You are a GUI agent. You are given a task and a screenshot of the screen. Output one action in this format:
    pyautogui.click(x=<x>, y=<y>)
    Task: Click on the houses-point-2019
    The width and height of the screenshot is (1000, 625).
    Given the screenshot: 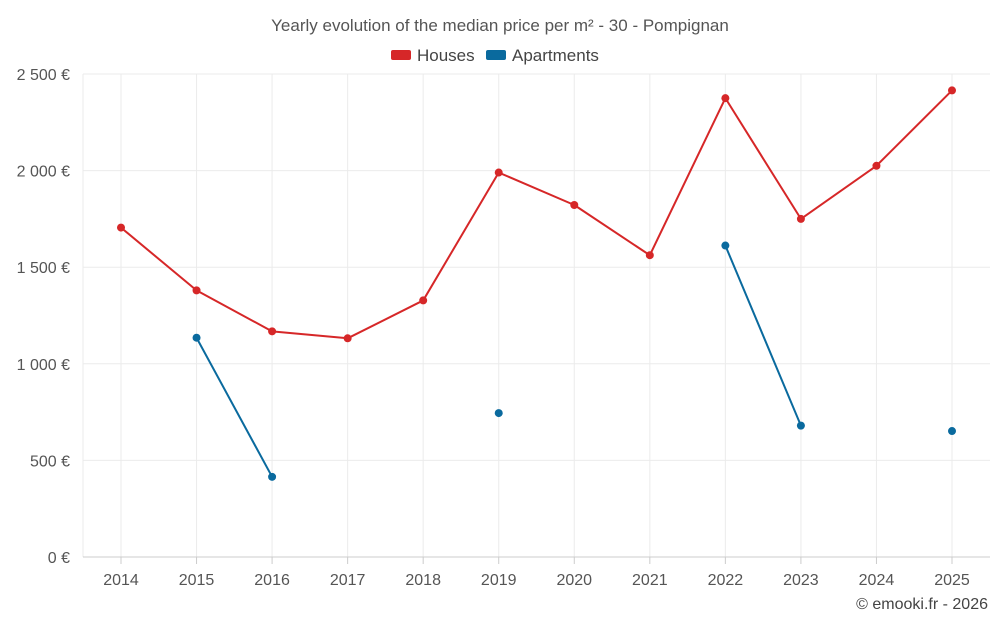 What is the action you would take?
    pyautogui.click(x=498, y=172)
    